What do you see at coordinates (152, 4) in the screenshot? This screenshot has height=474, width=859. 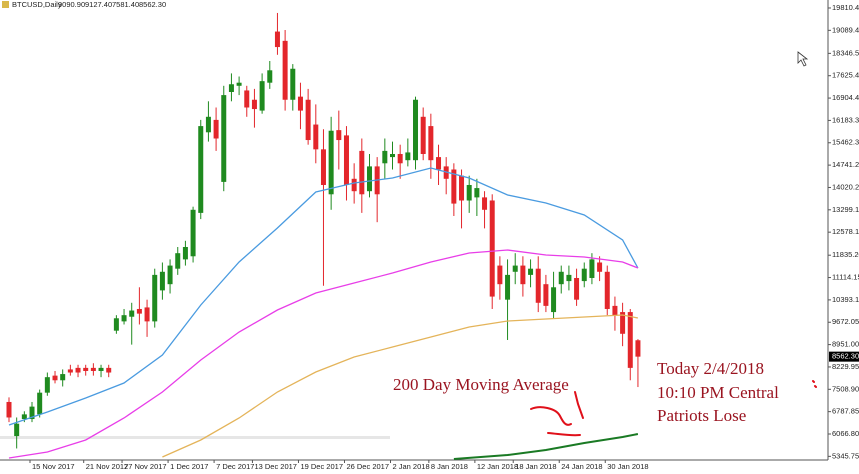 I see `header-close: 8562.30` at bounding box center [152, 4].